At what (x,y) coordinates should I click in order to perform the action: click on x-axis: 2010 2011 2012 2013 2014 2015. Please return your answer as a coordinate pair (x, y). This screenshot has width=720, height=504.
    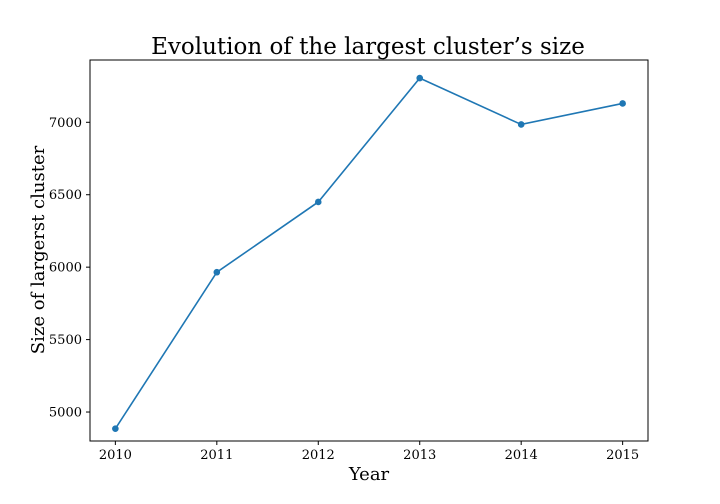
    Looking at the image, I should click on (369, 452).